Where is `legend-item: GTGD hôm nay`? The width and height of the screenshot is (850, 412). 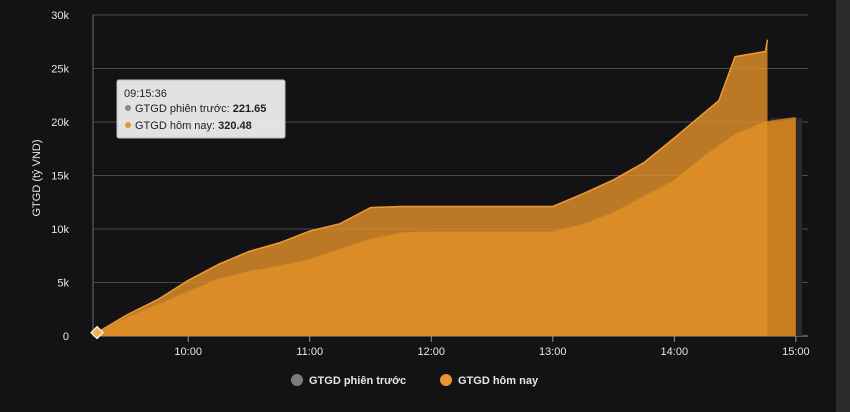 legend-item: GTGD hôm nay is located at coordinates (489, 380).